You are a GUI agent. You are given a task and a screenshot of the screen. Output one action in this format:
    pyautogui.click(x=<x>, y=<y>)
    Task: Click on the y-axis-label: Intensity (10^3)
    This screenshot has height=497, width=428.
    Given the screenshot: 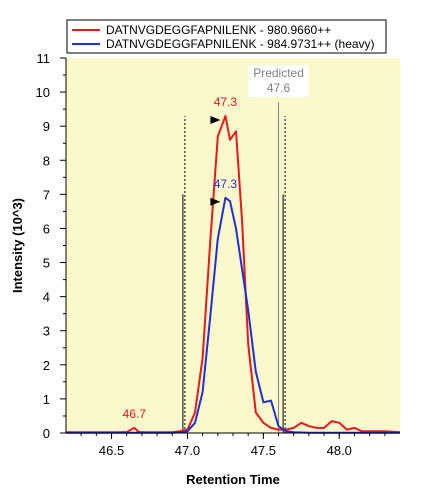 What is the action you would take?
    pyautogui.click(x=17, y=245)
    